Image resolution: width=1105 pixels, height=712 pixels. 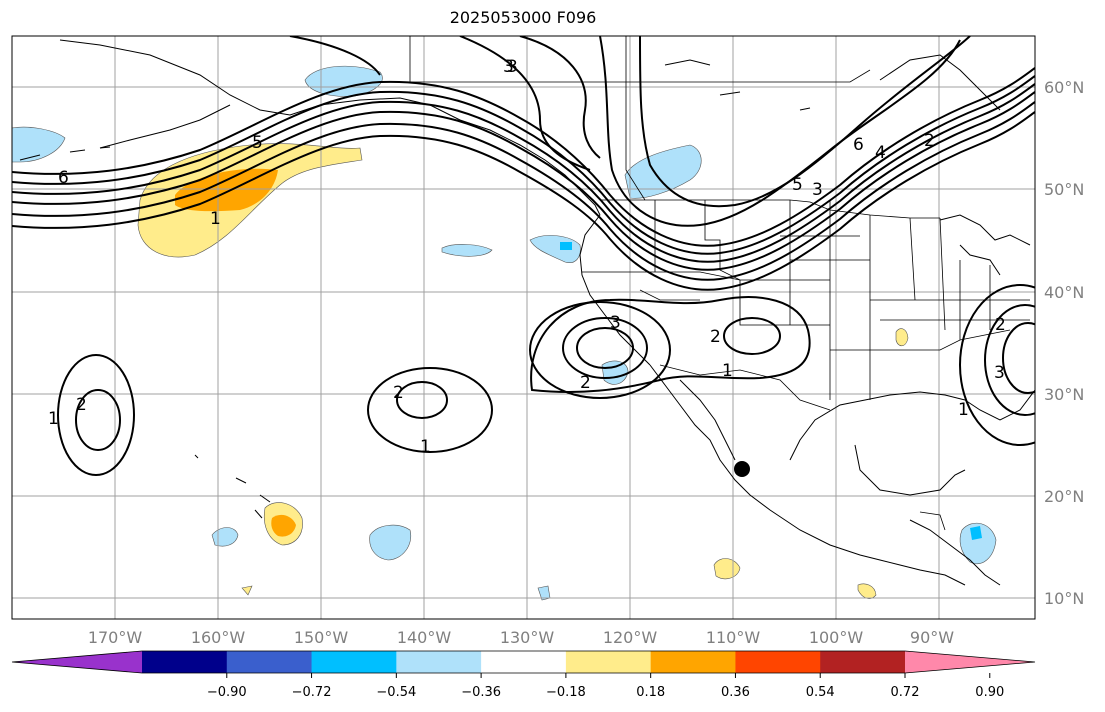 What do you see at coordinates (424, 637) in the screenshot?
I see `lon-label: 140°W` at bounding box center [424, 637].